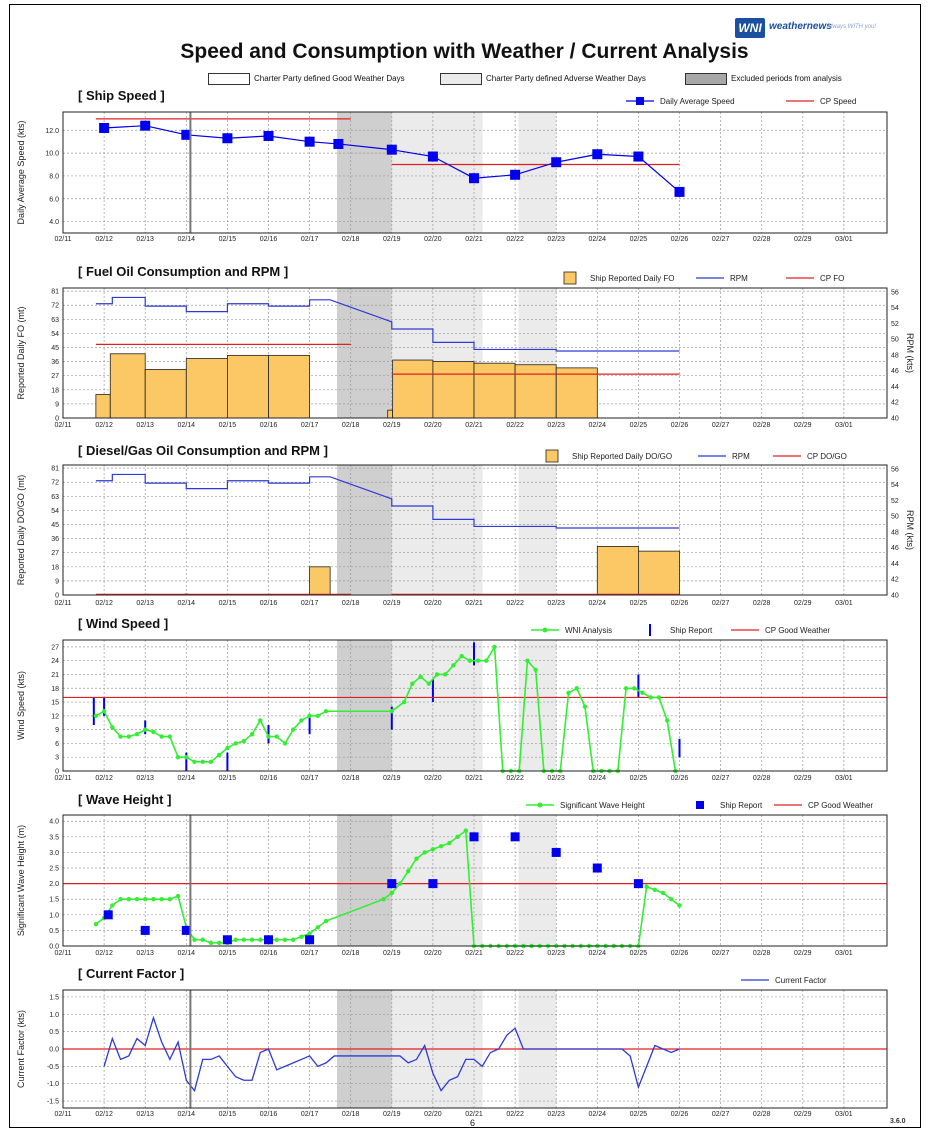 The height and width of the screenshot is (1133, 929). What do you see at coordinates (474, 837) in the screenshot?
I see `ship-report-point` at bounding box center [474, 837].